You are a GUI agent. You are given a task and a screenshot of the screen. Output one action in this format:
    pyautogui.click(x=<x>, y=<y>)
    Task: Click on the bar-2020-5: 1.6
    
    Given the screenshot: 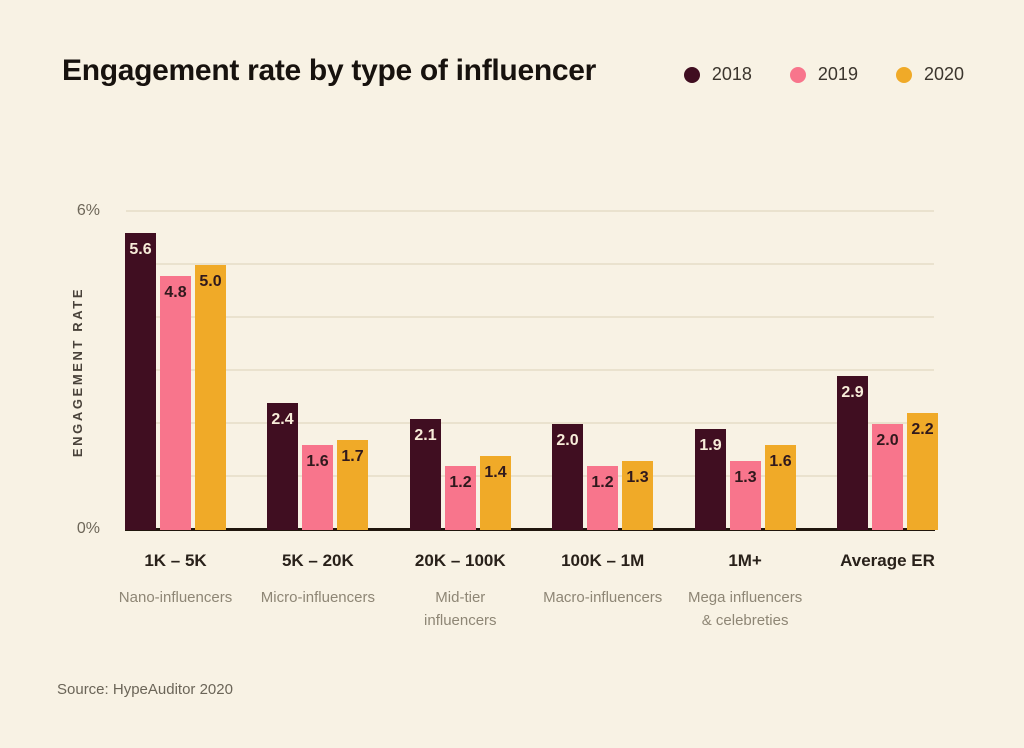 What is the action you would take?
    pyautogui.click(x=780, y=487)
    